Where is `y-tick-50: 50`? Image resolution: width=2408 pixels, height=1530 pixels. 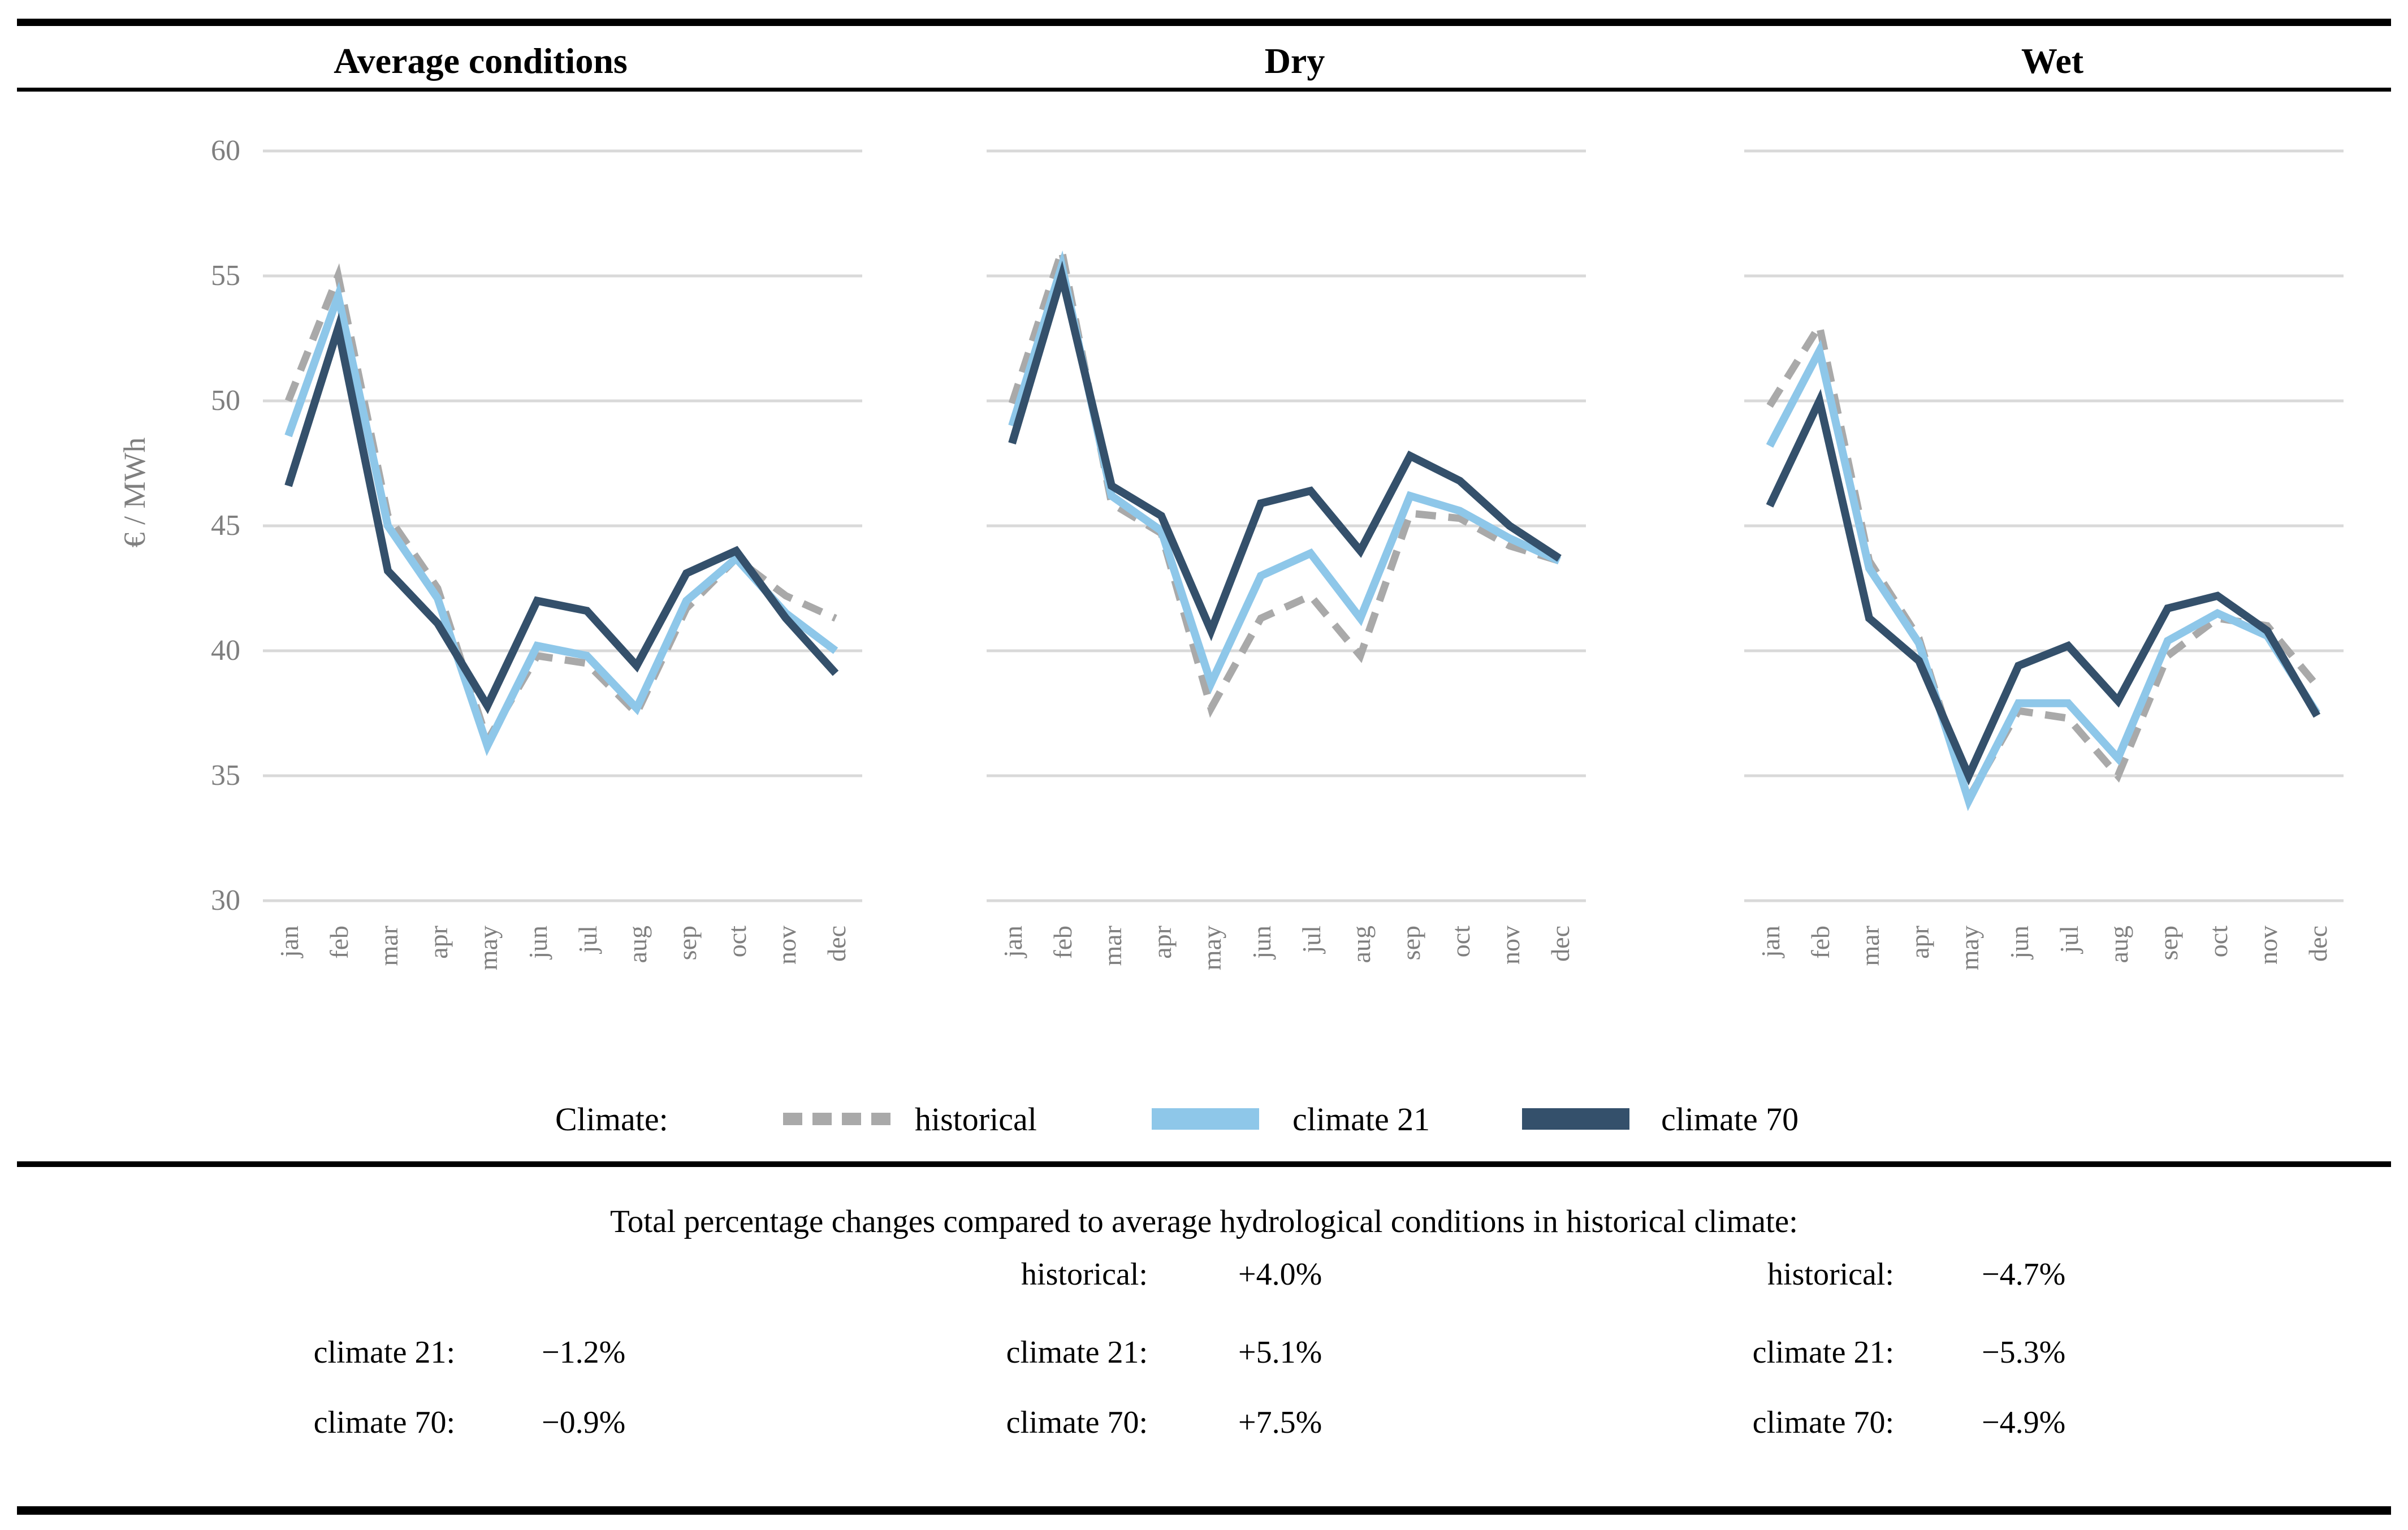
y-tick-50: 50 is located at coordinates (225, 400).